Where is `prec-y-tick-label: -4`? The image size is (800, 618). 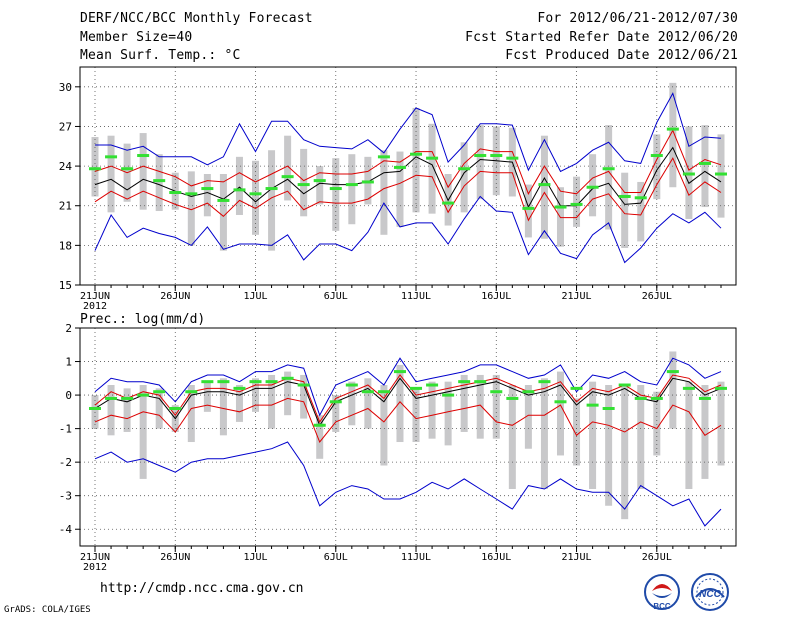
prec-y-tick-label: -4 is located at coordinates (66, 529).